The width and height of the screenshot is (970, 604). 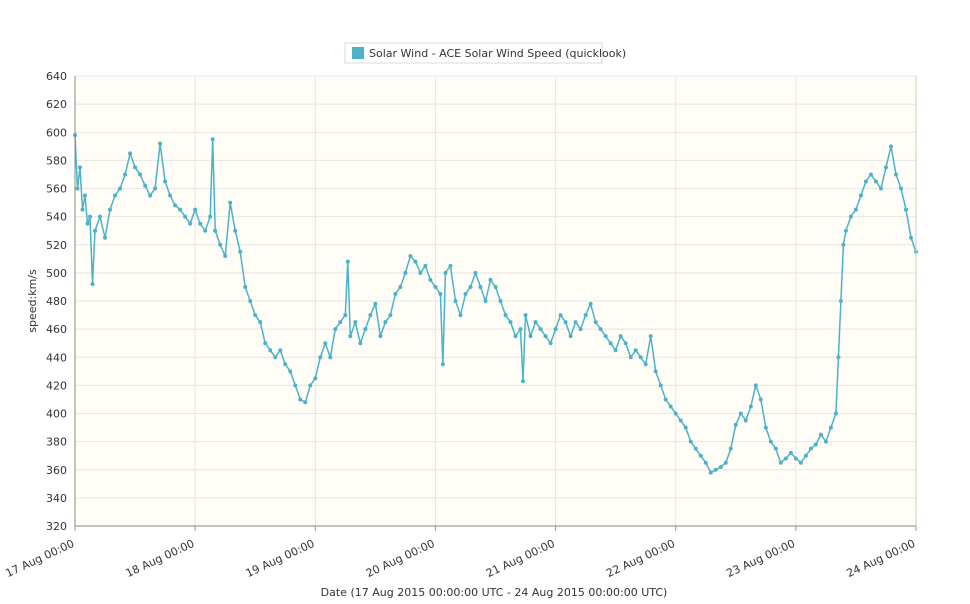 What do you see at coordinates (473, 53) in the screenshot?
I see `legend-box` at bounding box center [473, 53].